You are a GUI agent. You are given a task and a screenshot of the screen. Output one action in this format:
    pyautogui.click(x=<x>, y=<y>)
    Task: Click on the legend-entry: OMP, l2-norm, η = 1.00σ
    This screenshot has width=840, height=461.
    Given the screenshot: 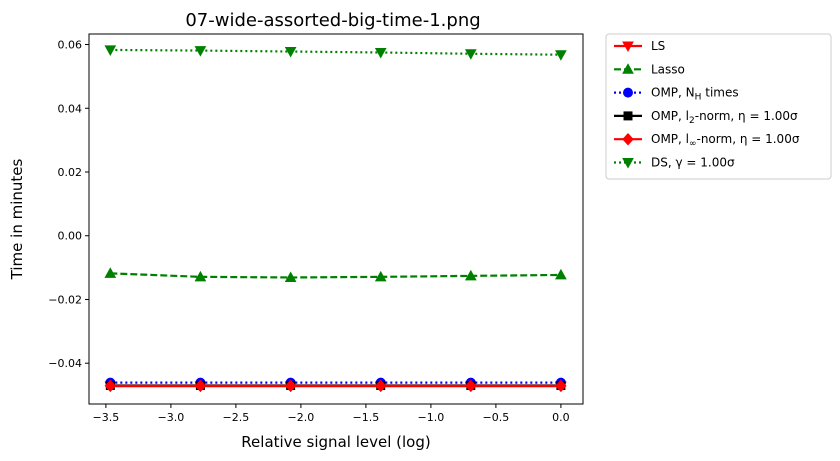 What is the action you would take?
    pyautogui.click(x=706, y=117)
    